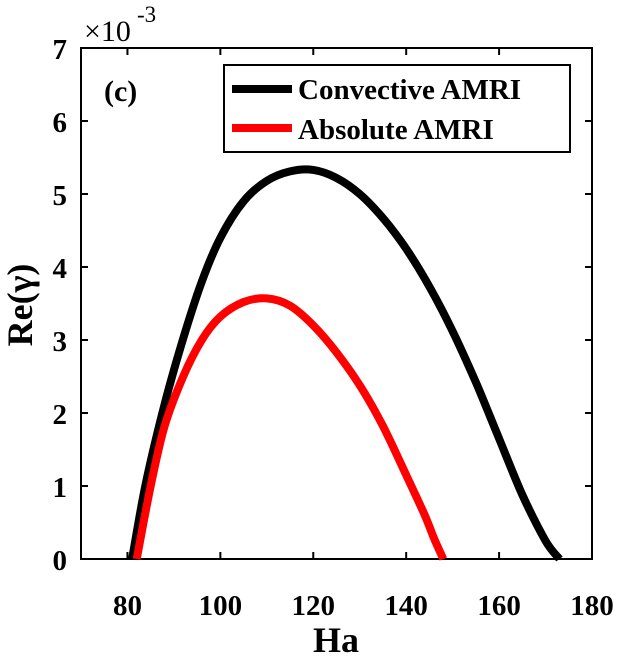 The width and height of the screenshot is (623, 659). Describe the element at coordinates (592, 606) in the screenshot. I see `x-tick-label: 180` at that location.